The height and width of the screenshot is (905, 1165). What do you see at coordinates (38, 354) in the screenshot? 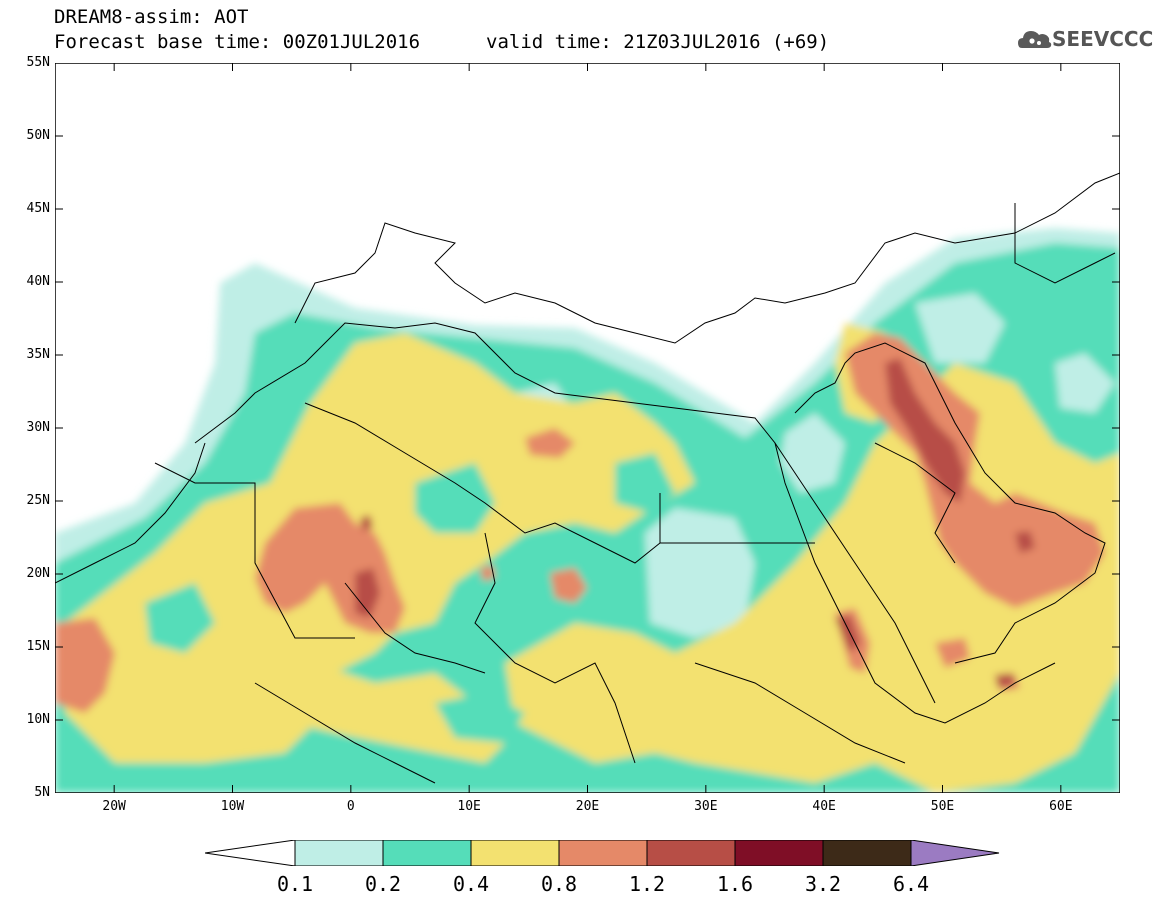
I see `lat-label: 35N` at bounding box center [38, 354].